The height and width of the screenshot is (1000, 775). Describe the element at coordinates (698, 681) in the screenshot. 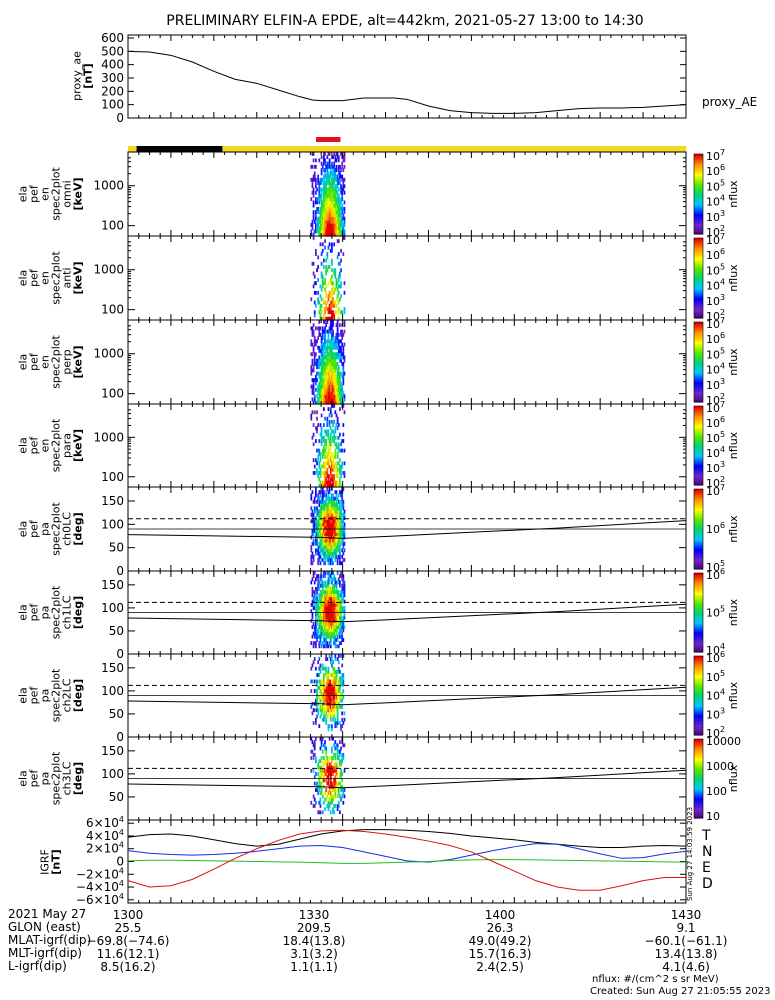

I see `pa-ch2LC-colorbar-cell` at that location.